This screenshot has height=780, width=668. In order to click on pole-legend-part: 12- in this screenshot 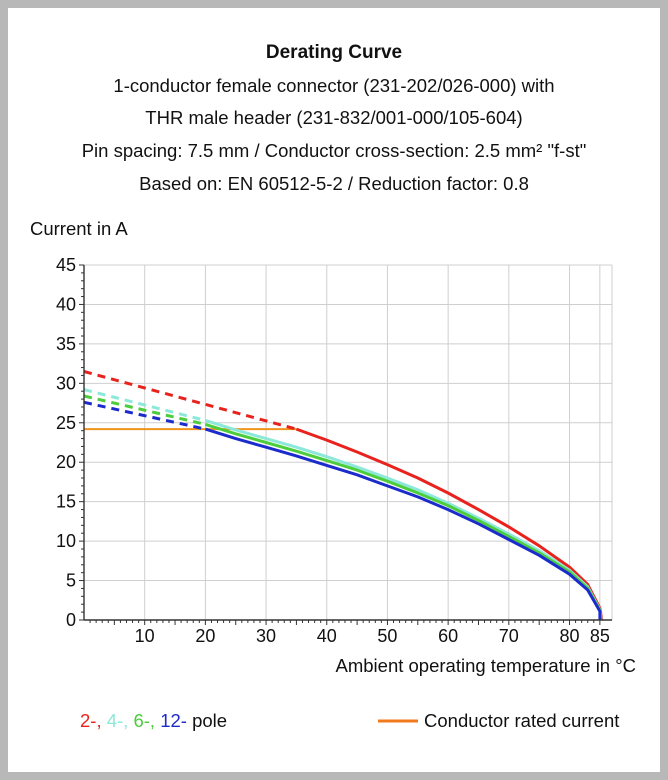, I will do `click(173, 720)`.